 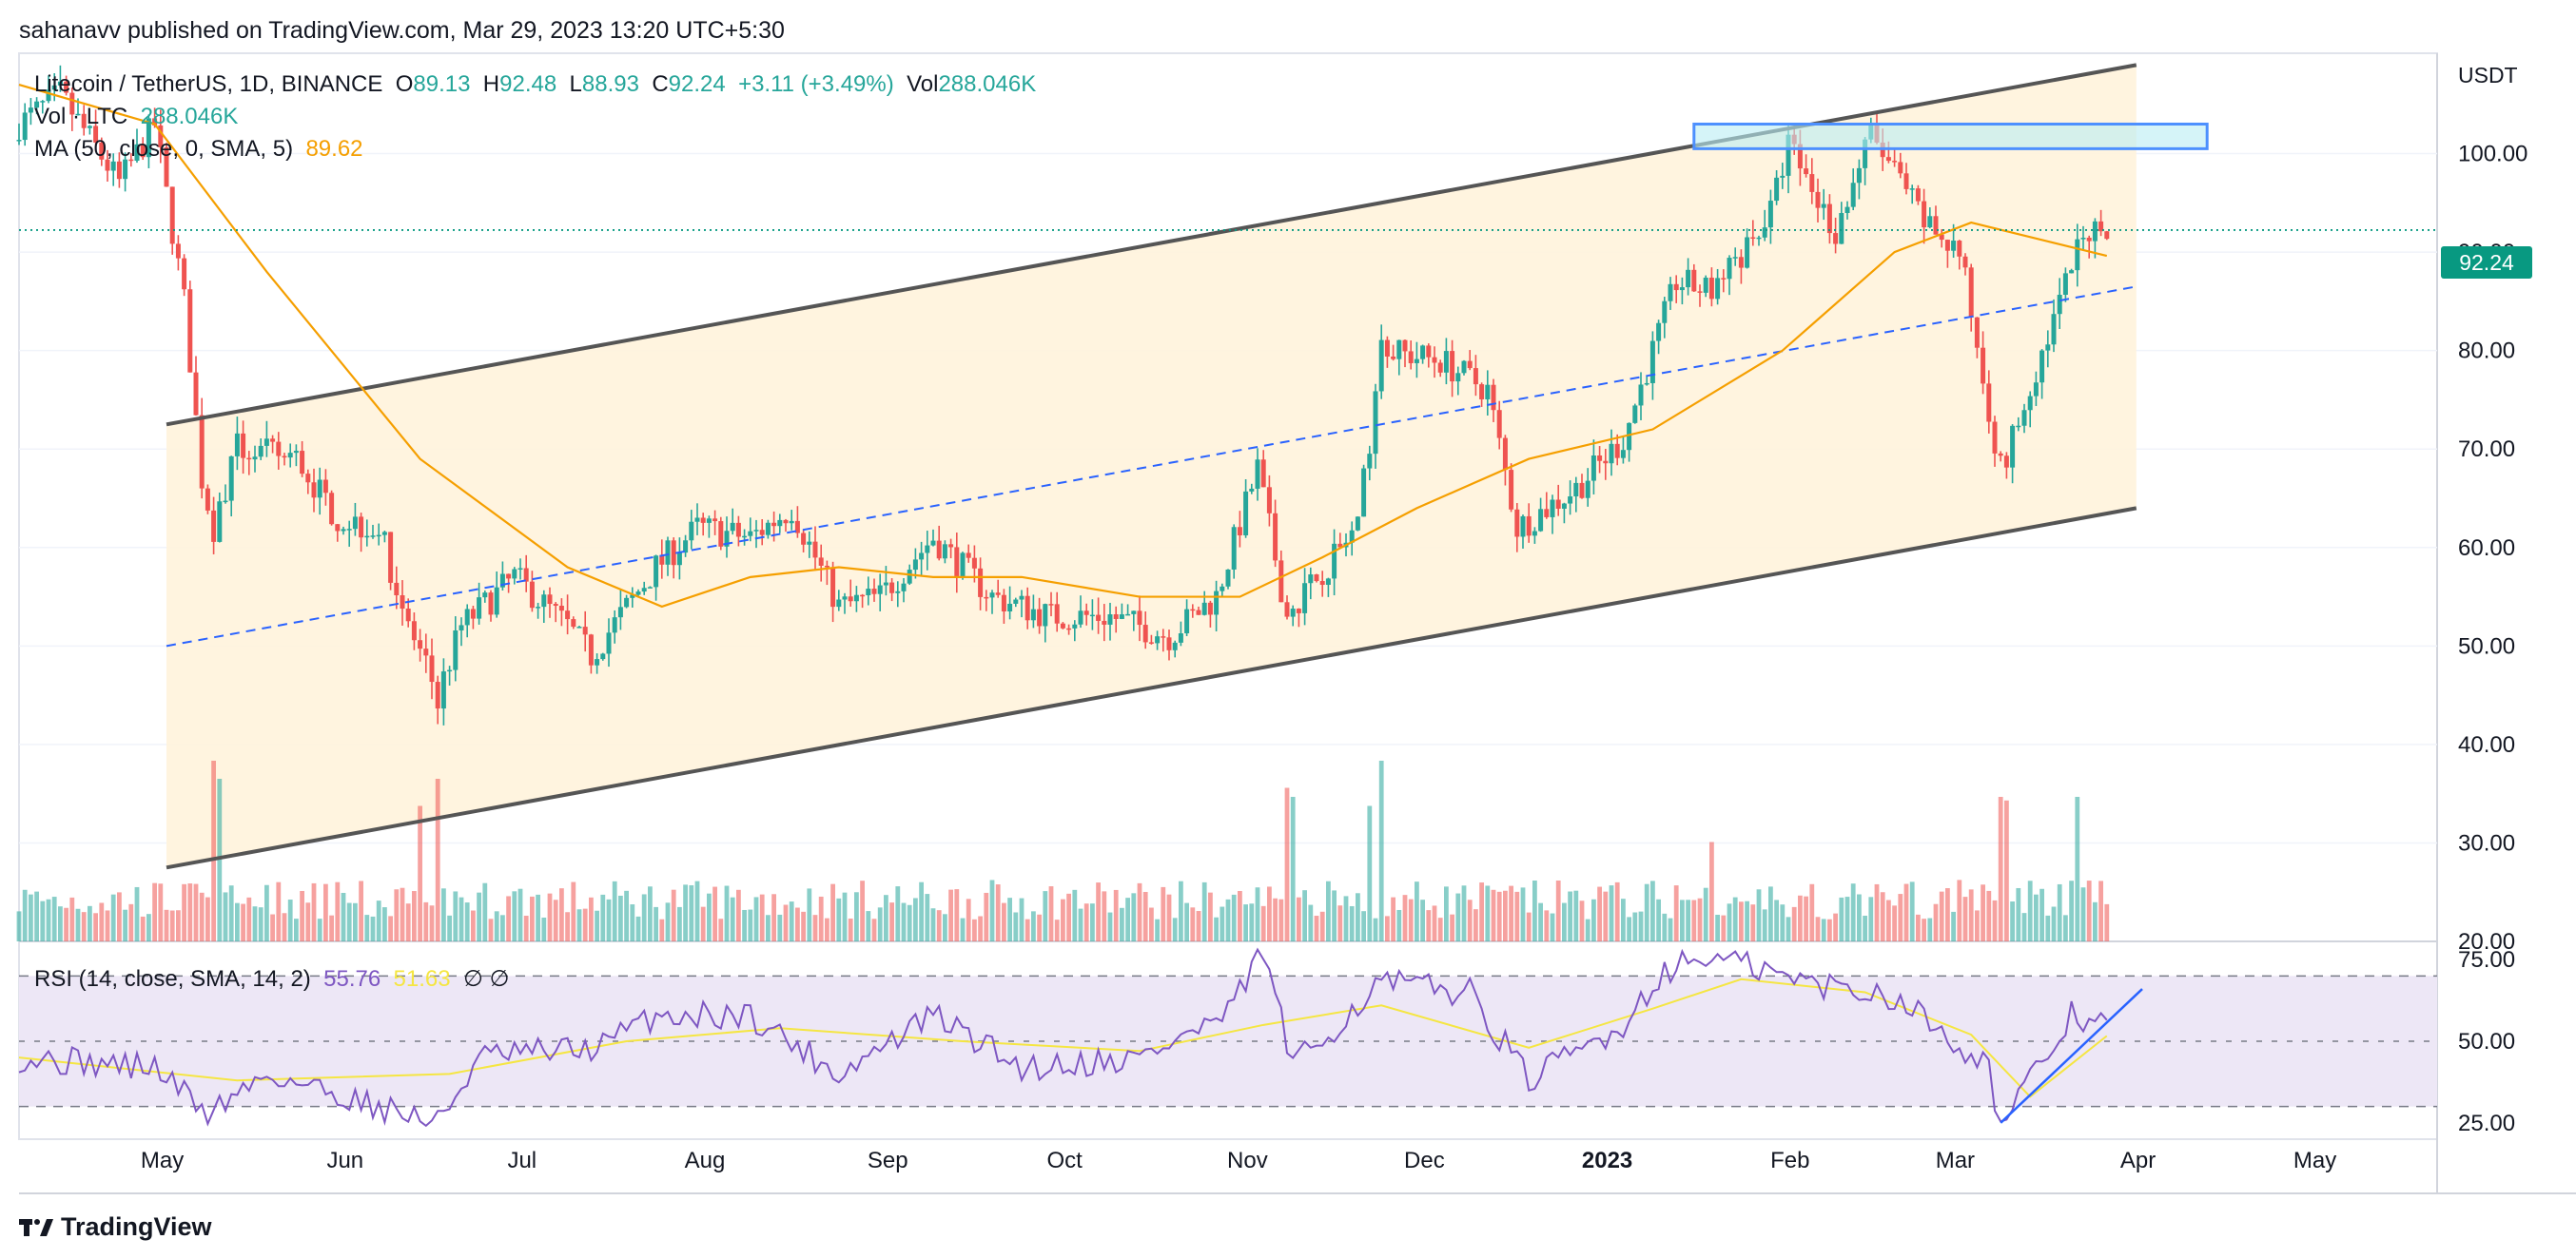 I want to click on volume-legend: Vol · LTC 288.046K, so click(x=136, y=117).